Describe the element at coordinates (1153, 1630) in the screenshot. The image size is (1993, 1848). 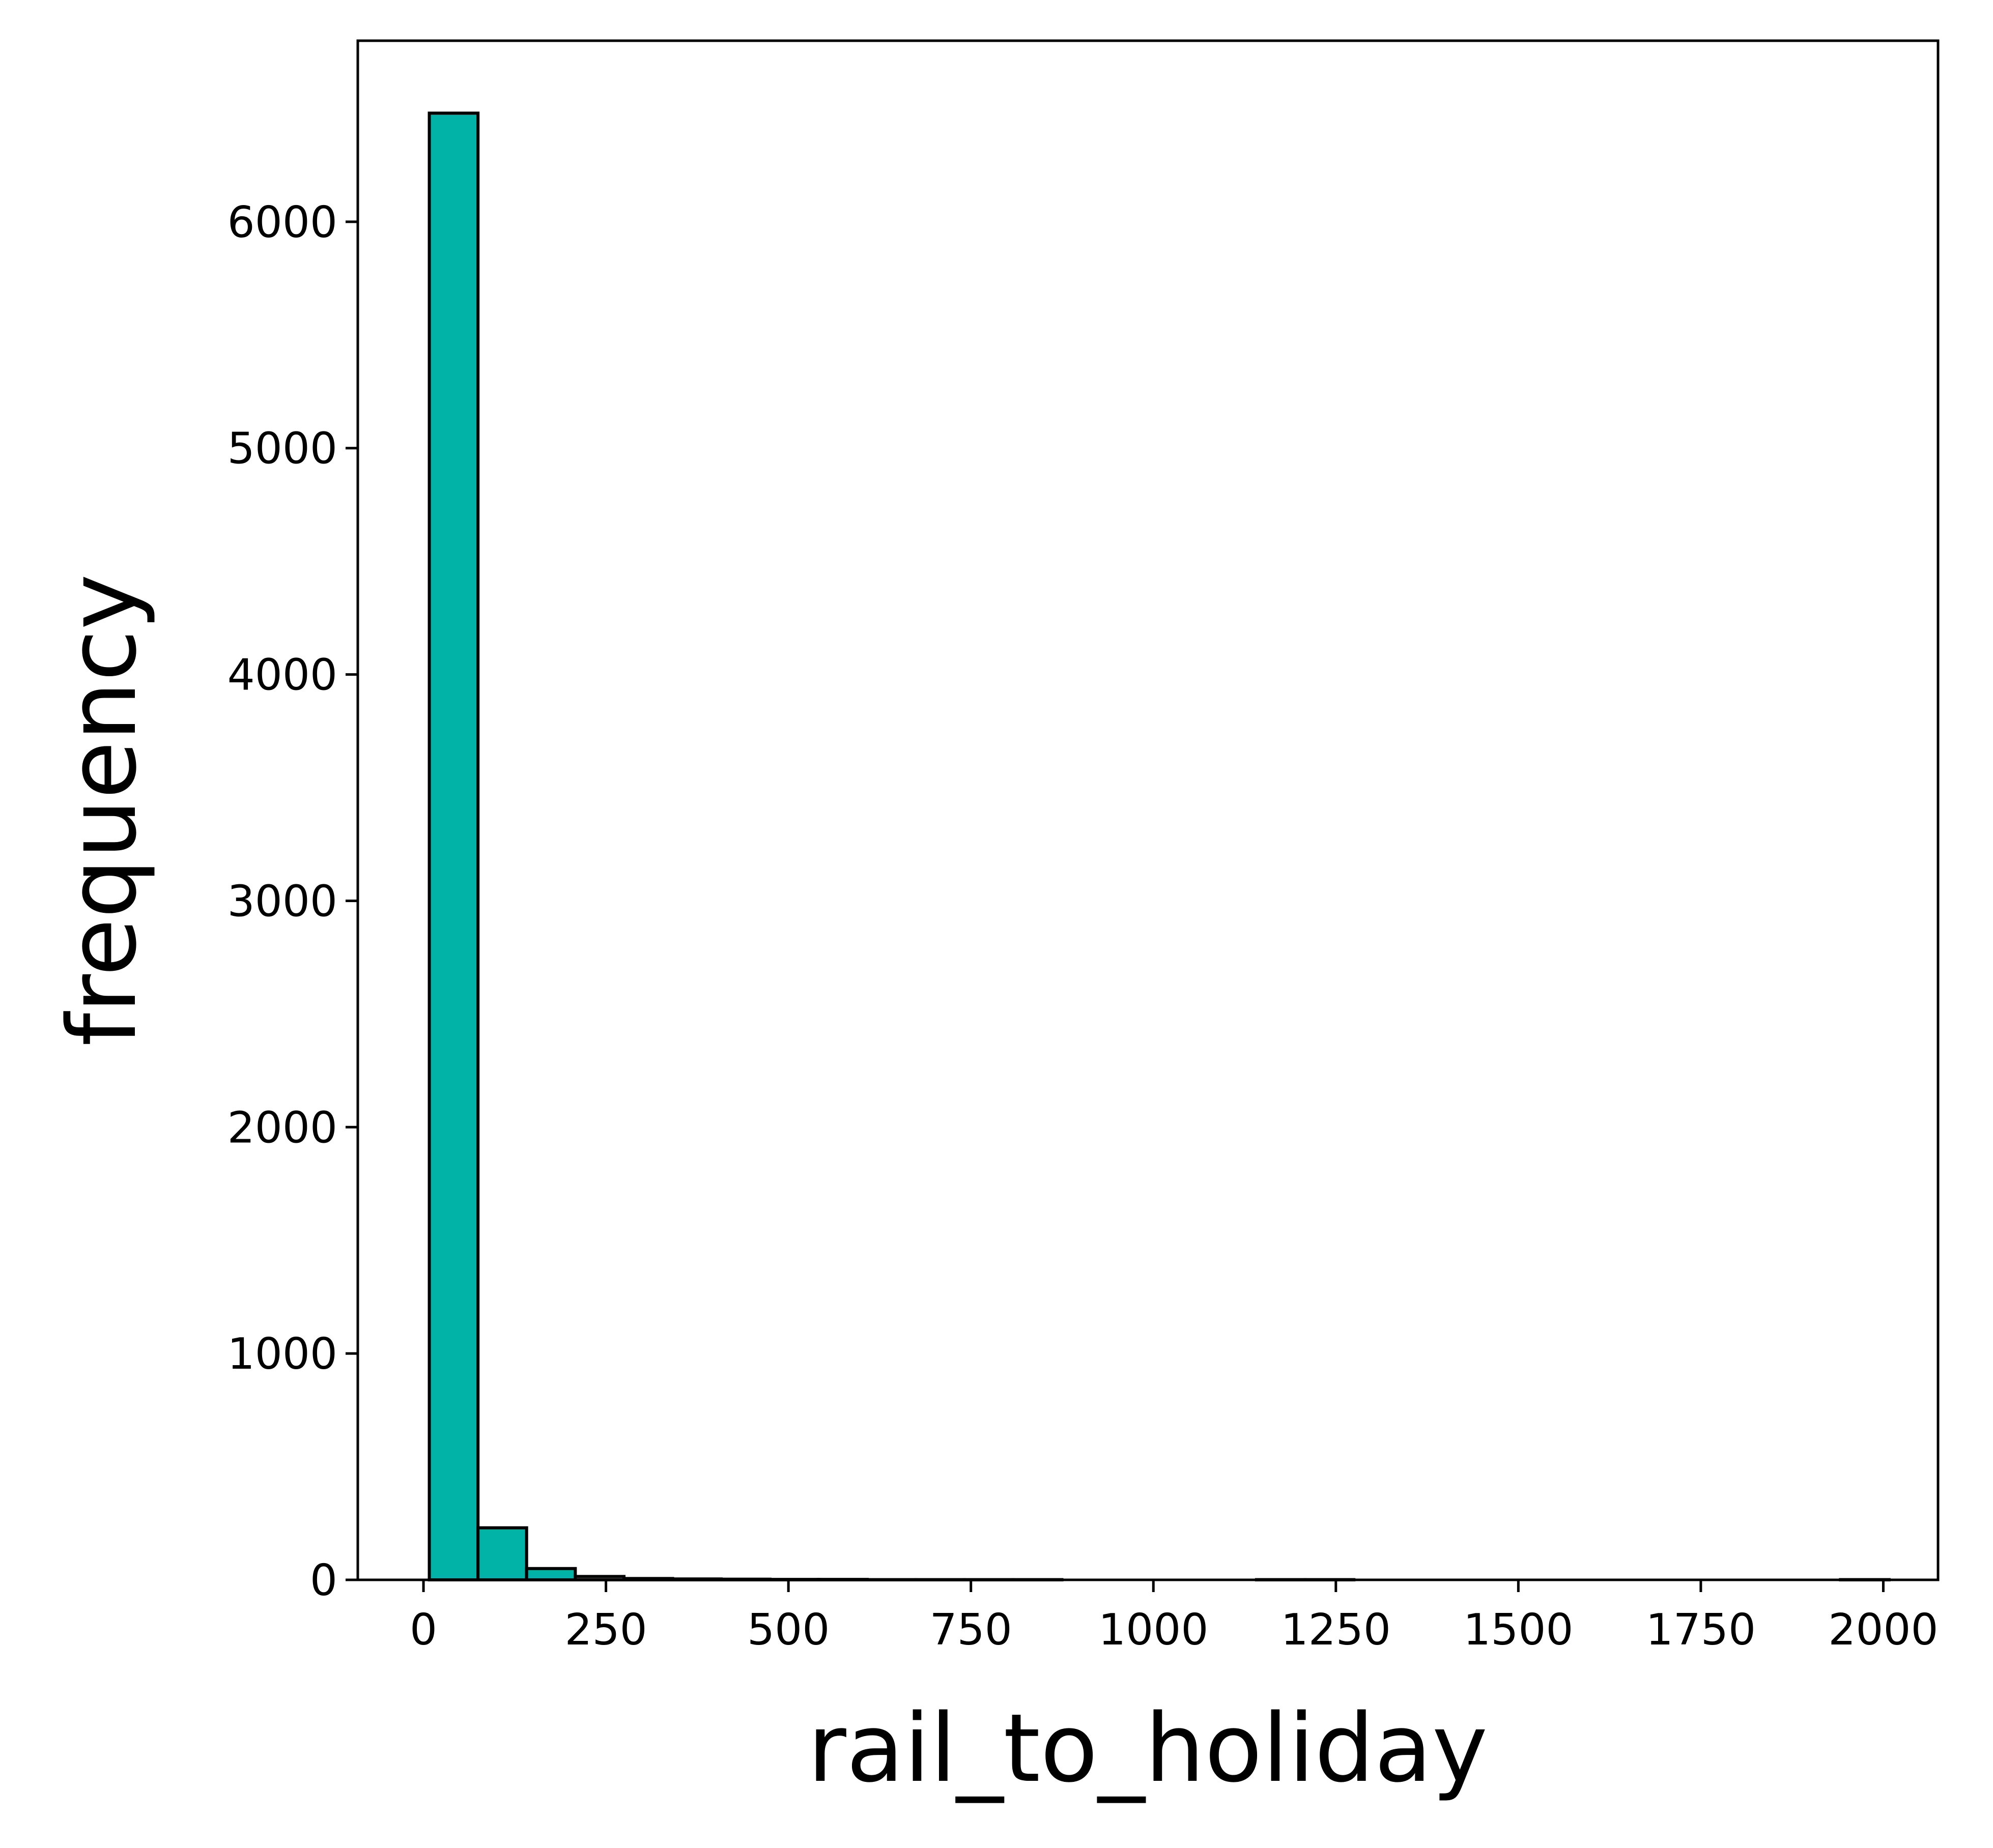
I see `x-tick-label: 1000` at that location.